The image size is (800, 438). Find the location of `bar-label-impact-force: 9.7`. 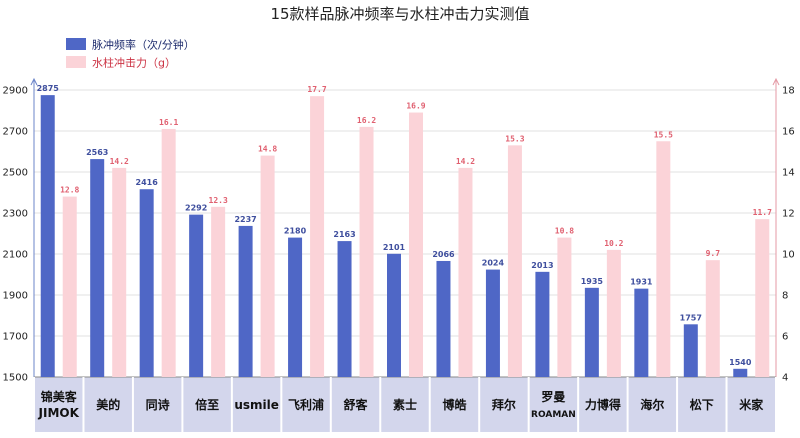

bar-label-impact-force: 9.7 is located at coordinates (713, 253).